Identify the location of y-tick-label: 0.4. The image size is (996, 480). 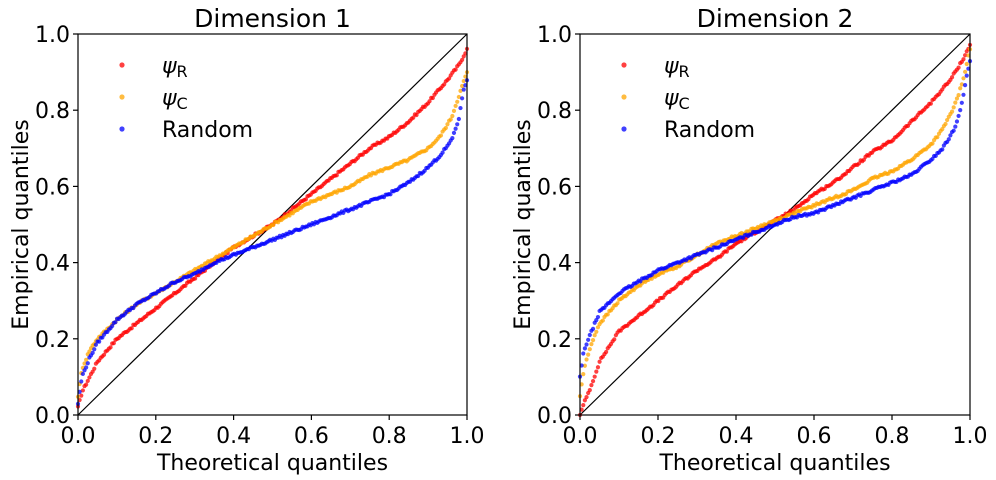
(554, 264).